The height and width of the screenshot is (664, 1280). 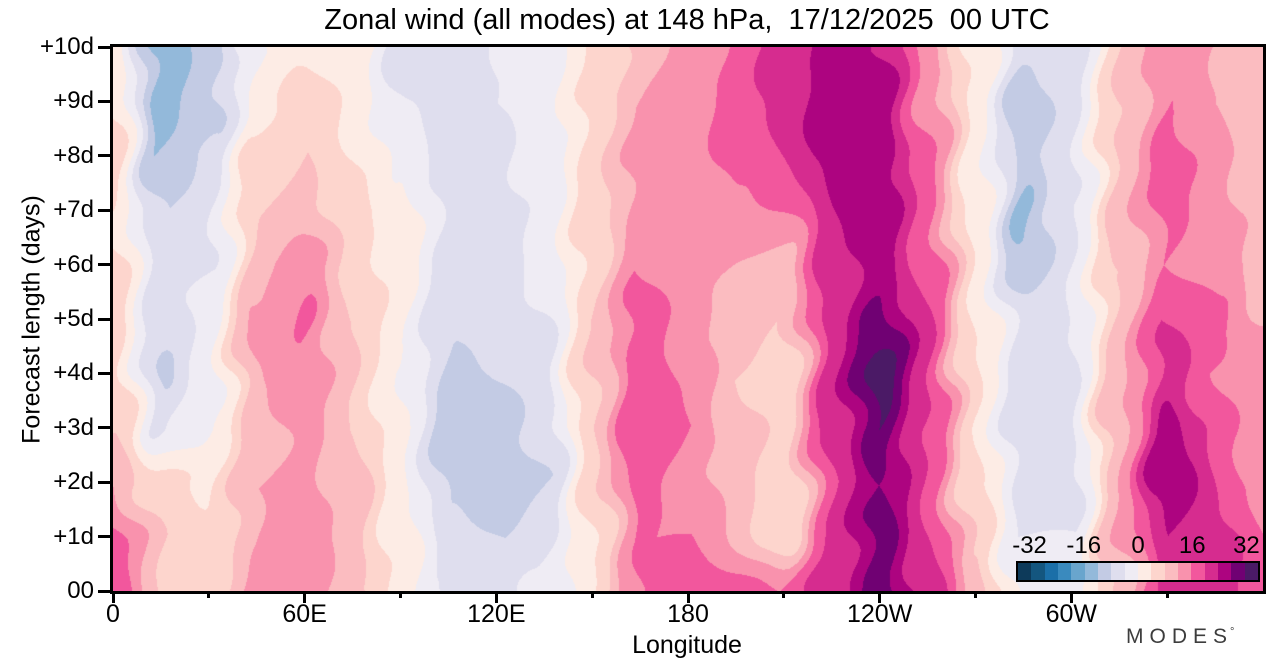 I want to click on colorbar, so click(x=1138, y=571).